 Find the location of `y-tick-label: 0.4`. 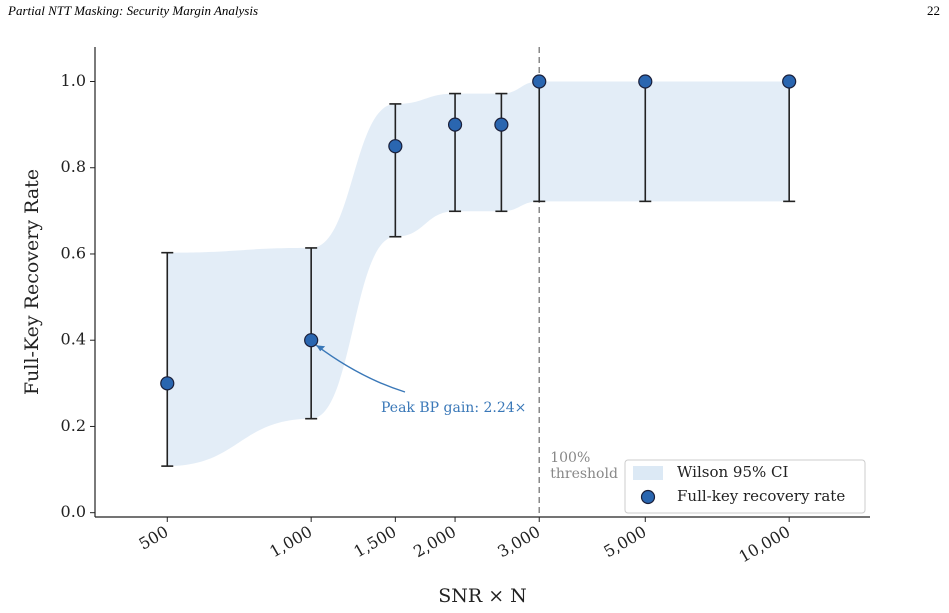

y-tick-label: 0.4 is located at coordinates (73, 339).